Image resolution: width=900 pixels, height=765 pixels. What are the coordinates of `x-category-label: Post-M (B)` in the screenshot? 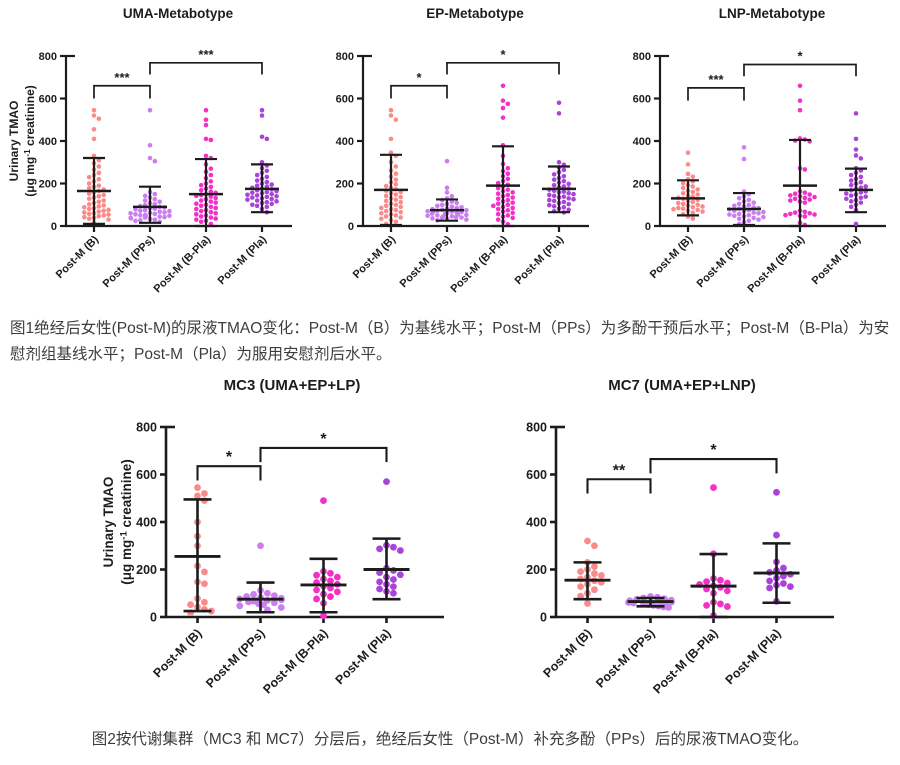 It's located at (568, 653).